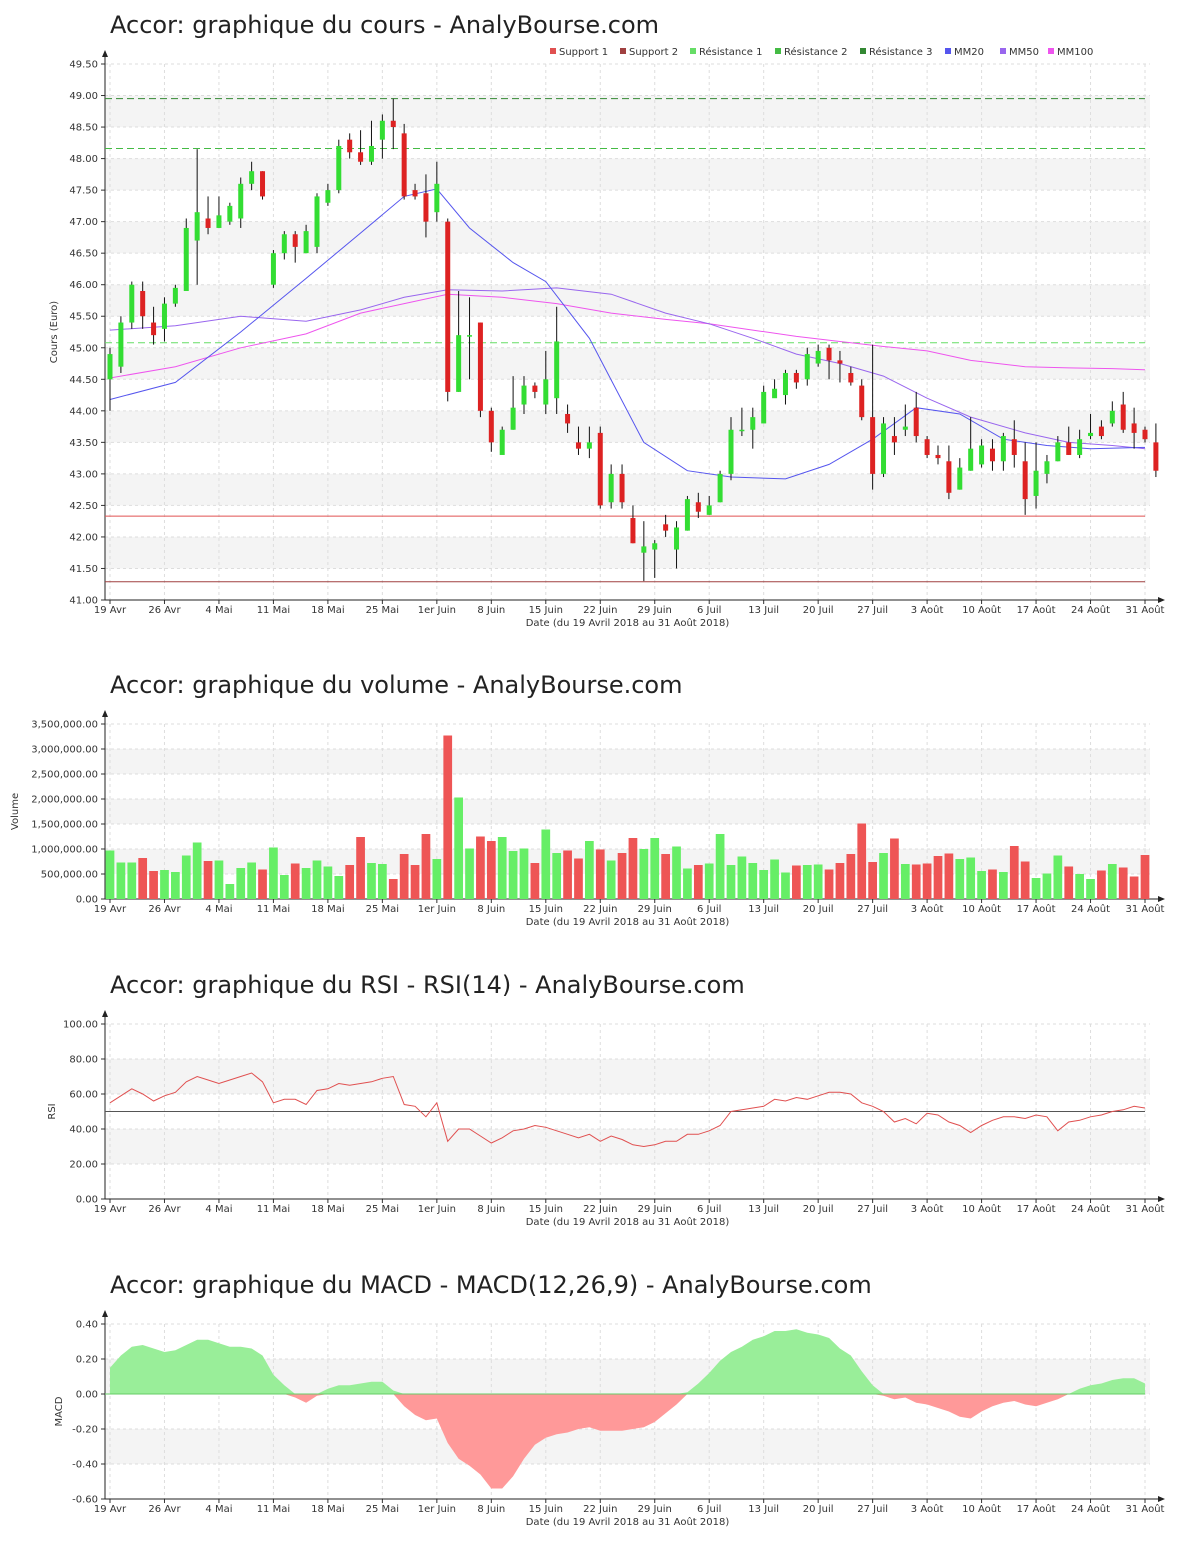 The height and width of the screenshot is (1560, 1200). What do you see at coordinates (85, 1430) in the screenshot?
I see `y-tick-label: -0.20` at bounding box center [85, 1430].